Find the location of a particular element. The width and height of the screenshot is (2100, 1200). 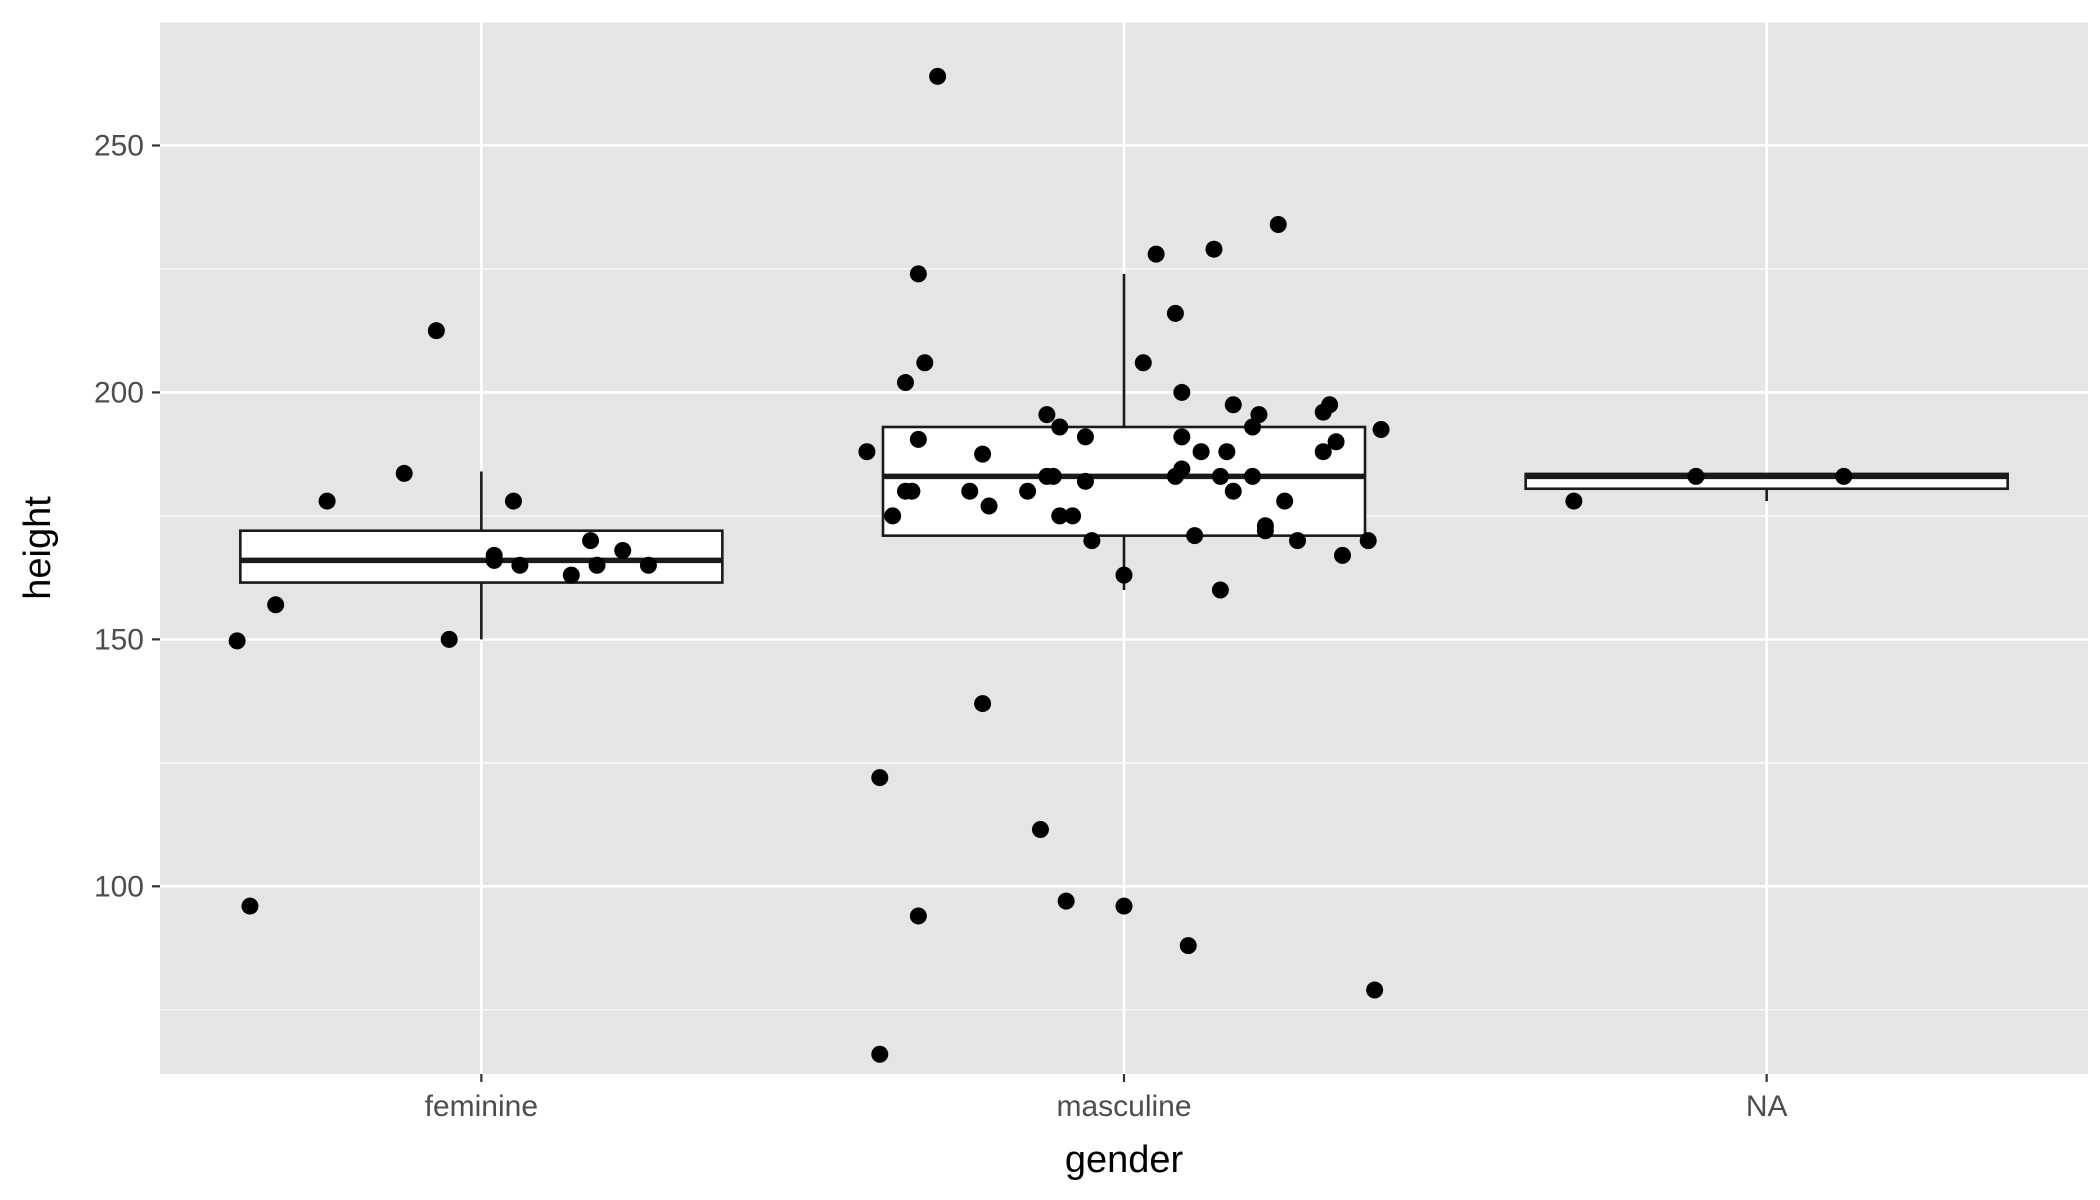

x-tick-label: NA is located at coordinates (1767, 1106).